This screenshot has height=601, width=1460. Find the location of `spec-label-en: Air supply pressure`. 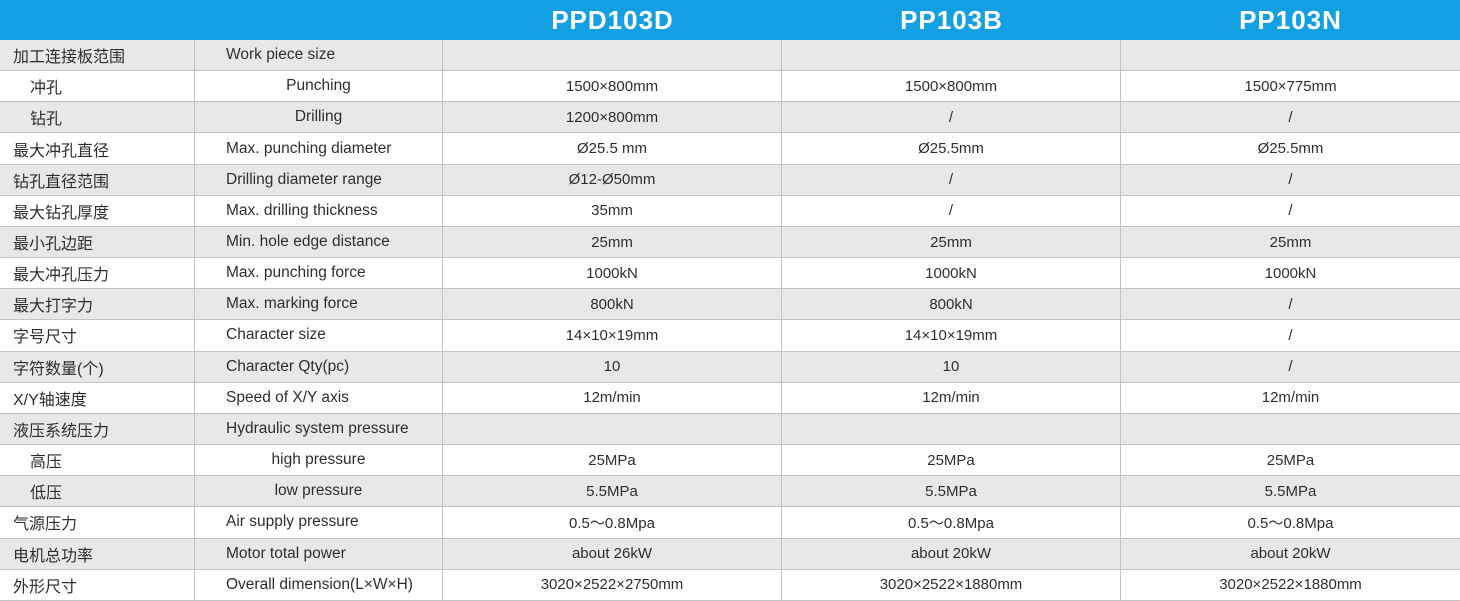

spec-label-en: Air supply pressure is located at coordinates (319, 522).